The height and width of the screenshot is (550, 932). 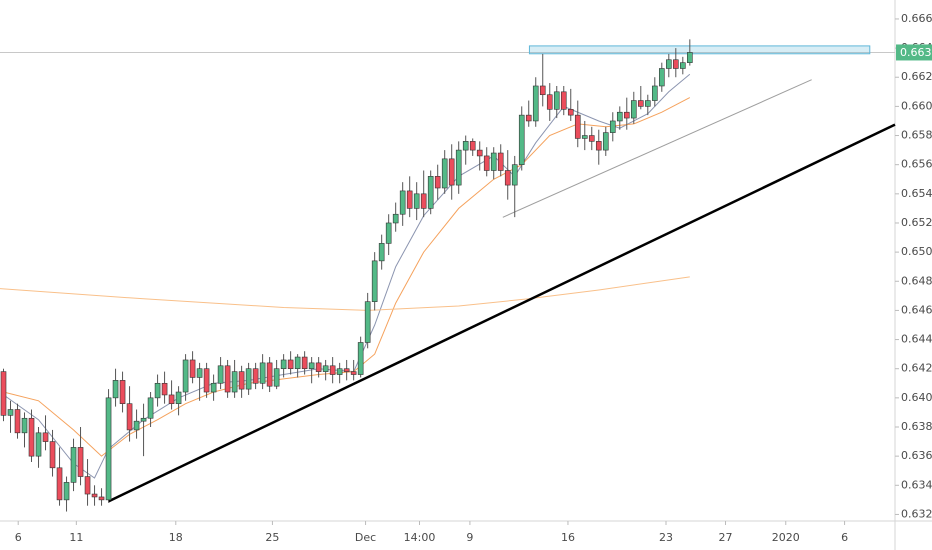 I want to click on x-tick-label: 2020, so click(x=786, y=537).